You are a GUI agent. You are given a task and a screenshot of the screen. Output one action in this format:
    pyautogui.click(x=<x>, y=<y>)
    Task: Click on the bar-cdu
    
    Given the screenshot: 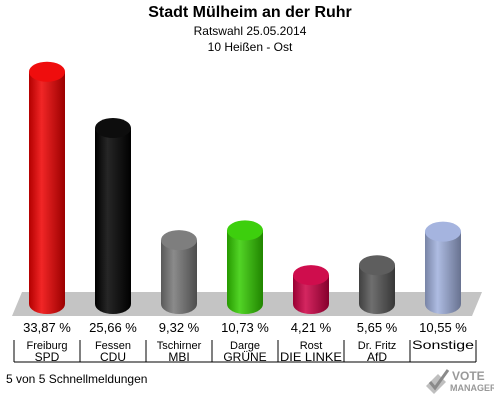 What is the action you would take?
    pyautogui.click(x=113, y=216)
    